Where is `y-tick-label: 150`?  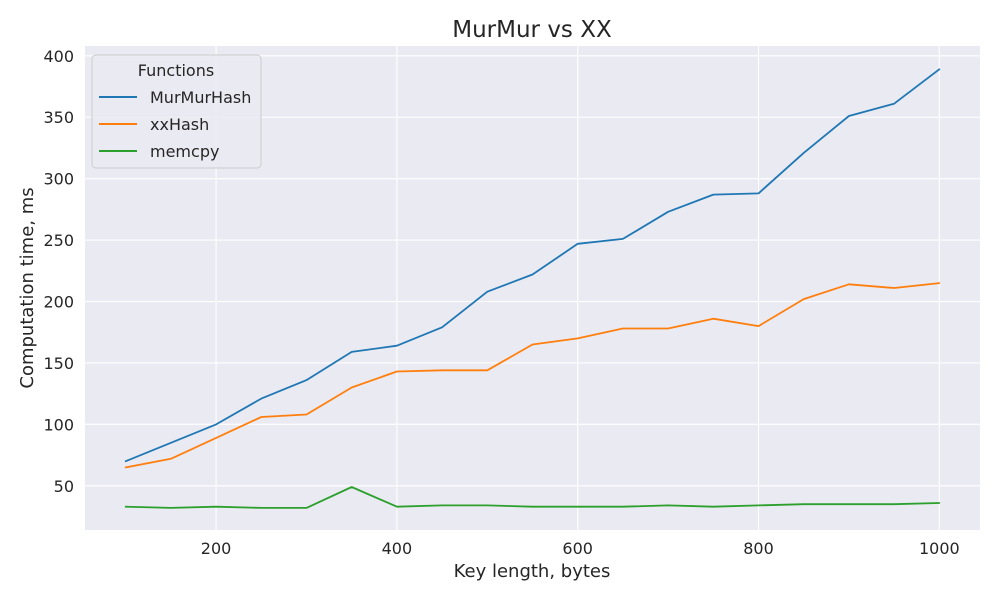 y-tick-label: 150 is located at coordinates (58, 363).